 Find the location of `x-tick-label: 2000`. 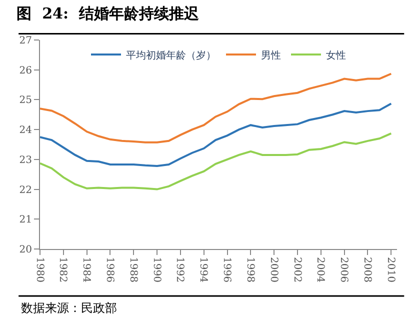

x-tick-label: 2000 is located at coordinates (273, 269).